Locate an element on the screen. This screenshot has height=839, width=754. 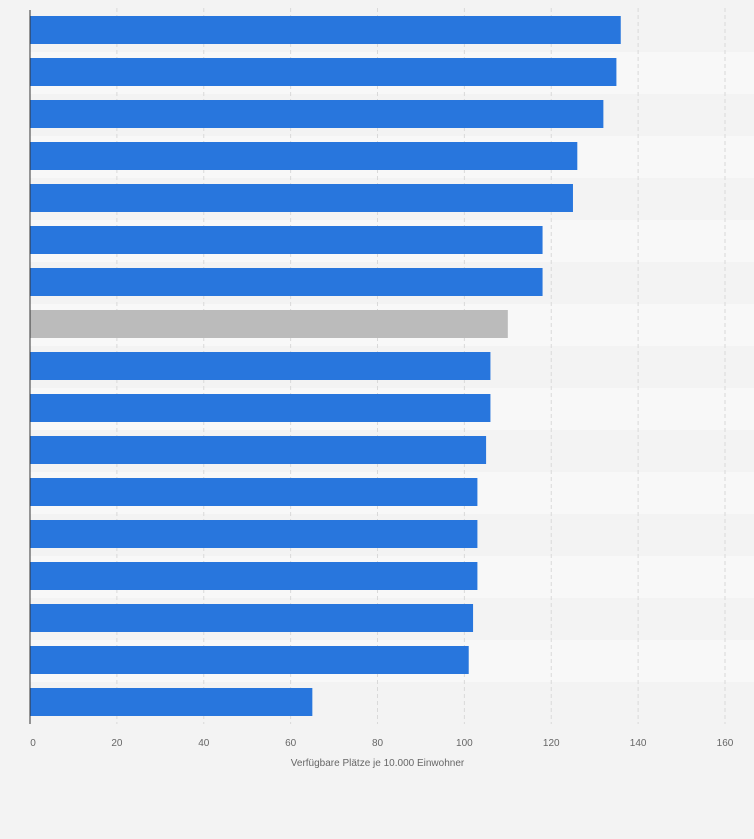
x-tick-label: 140 is located at coordinates (638, 743).